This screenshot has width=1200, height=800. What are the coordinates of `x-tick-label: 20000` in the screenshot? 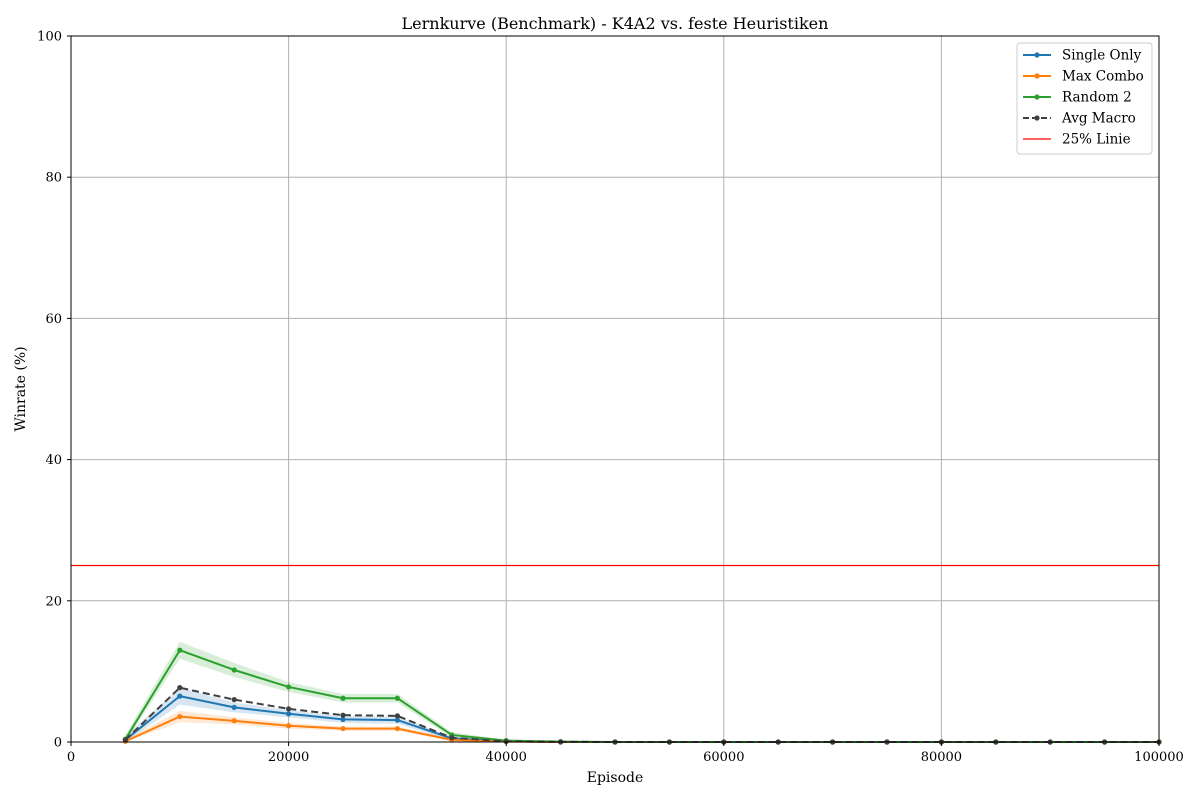 It's located at (288, 757).